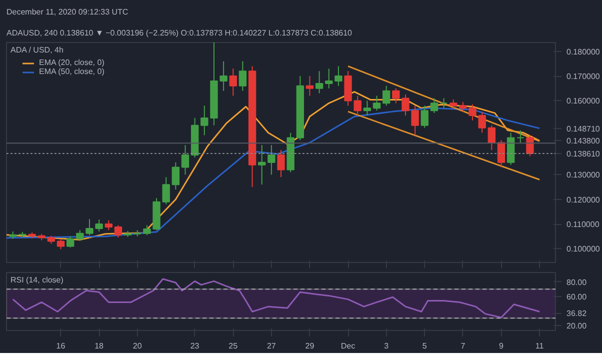 The width and height of the screenshot is (602, 355). I want to click on legend-label: EMA (20, close, 0), so click(71, 62).